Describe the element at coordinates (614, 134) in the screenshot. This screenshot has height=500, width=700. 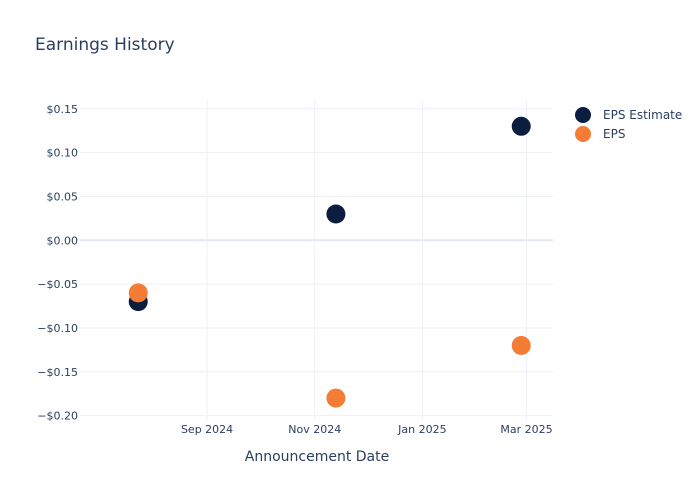
I see `legend-label-eps: EPS` at that location.